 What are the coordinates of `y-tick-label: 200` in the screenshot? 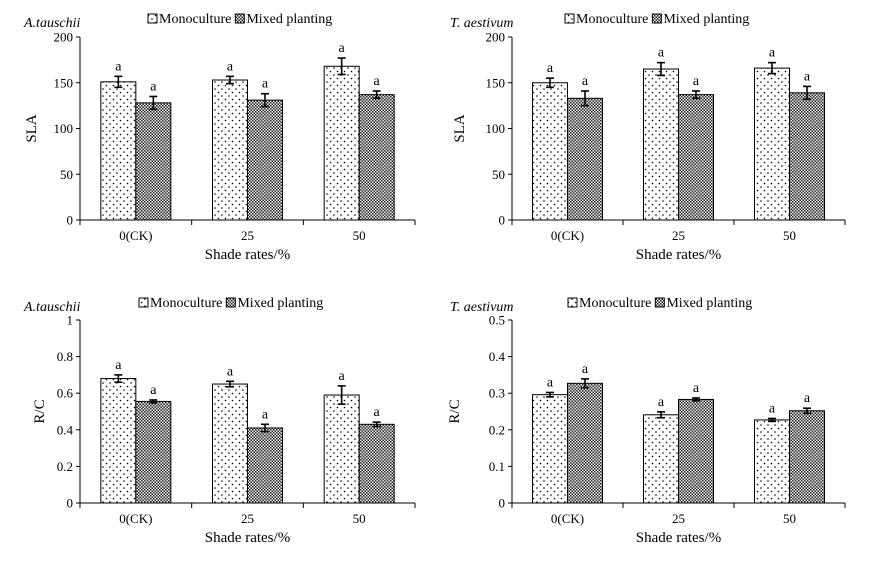 It's located at (496, 37).